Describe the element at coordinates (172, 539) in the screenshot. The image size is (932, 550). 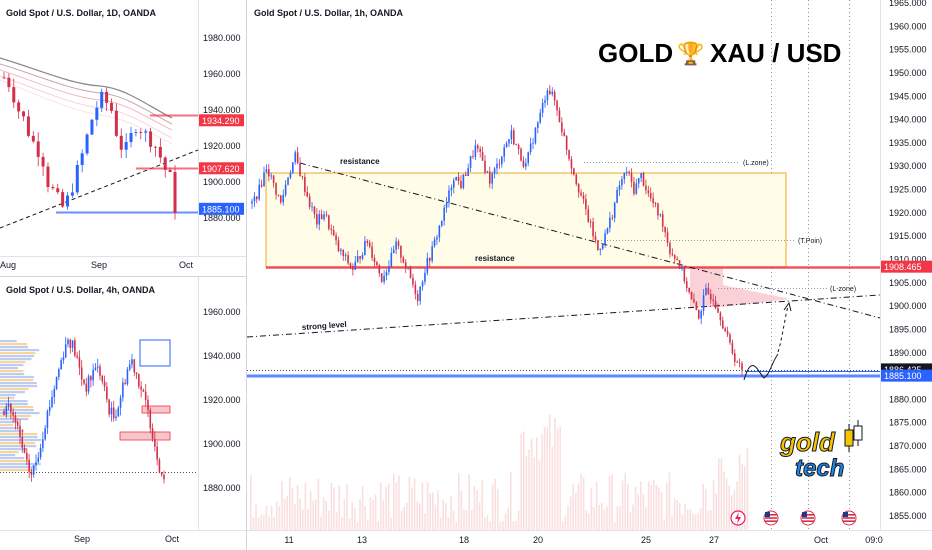
I see `time-tick-label: Oct` at that location.